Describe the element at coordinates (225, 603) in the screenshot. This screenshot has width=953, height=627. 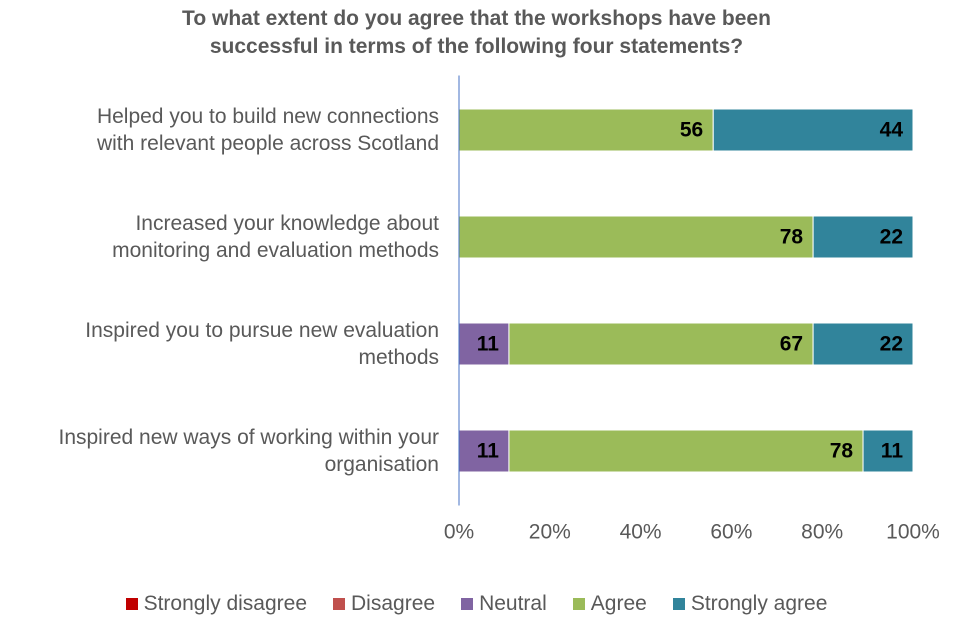
I see `legend-label: Strongly disagree` at that location.